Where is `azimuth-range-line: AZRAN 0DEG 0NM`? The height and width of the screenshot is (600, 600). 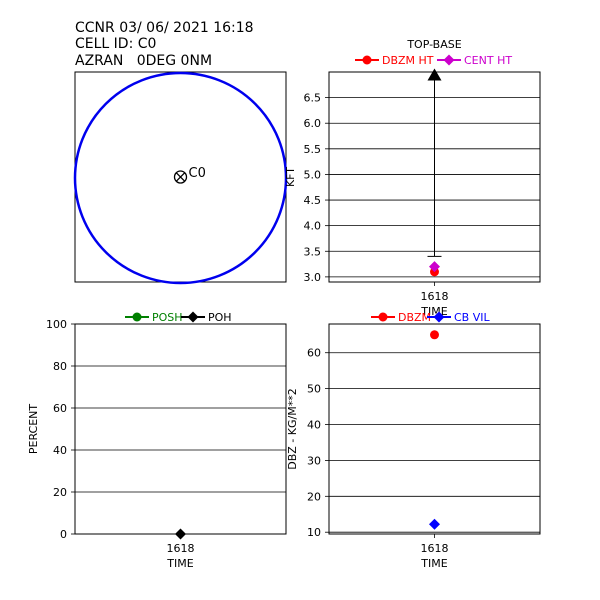
azimuth-range-line: AZRAN 0DEG 0NM is located at coordinates (144, 61).